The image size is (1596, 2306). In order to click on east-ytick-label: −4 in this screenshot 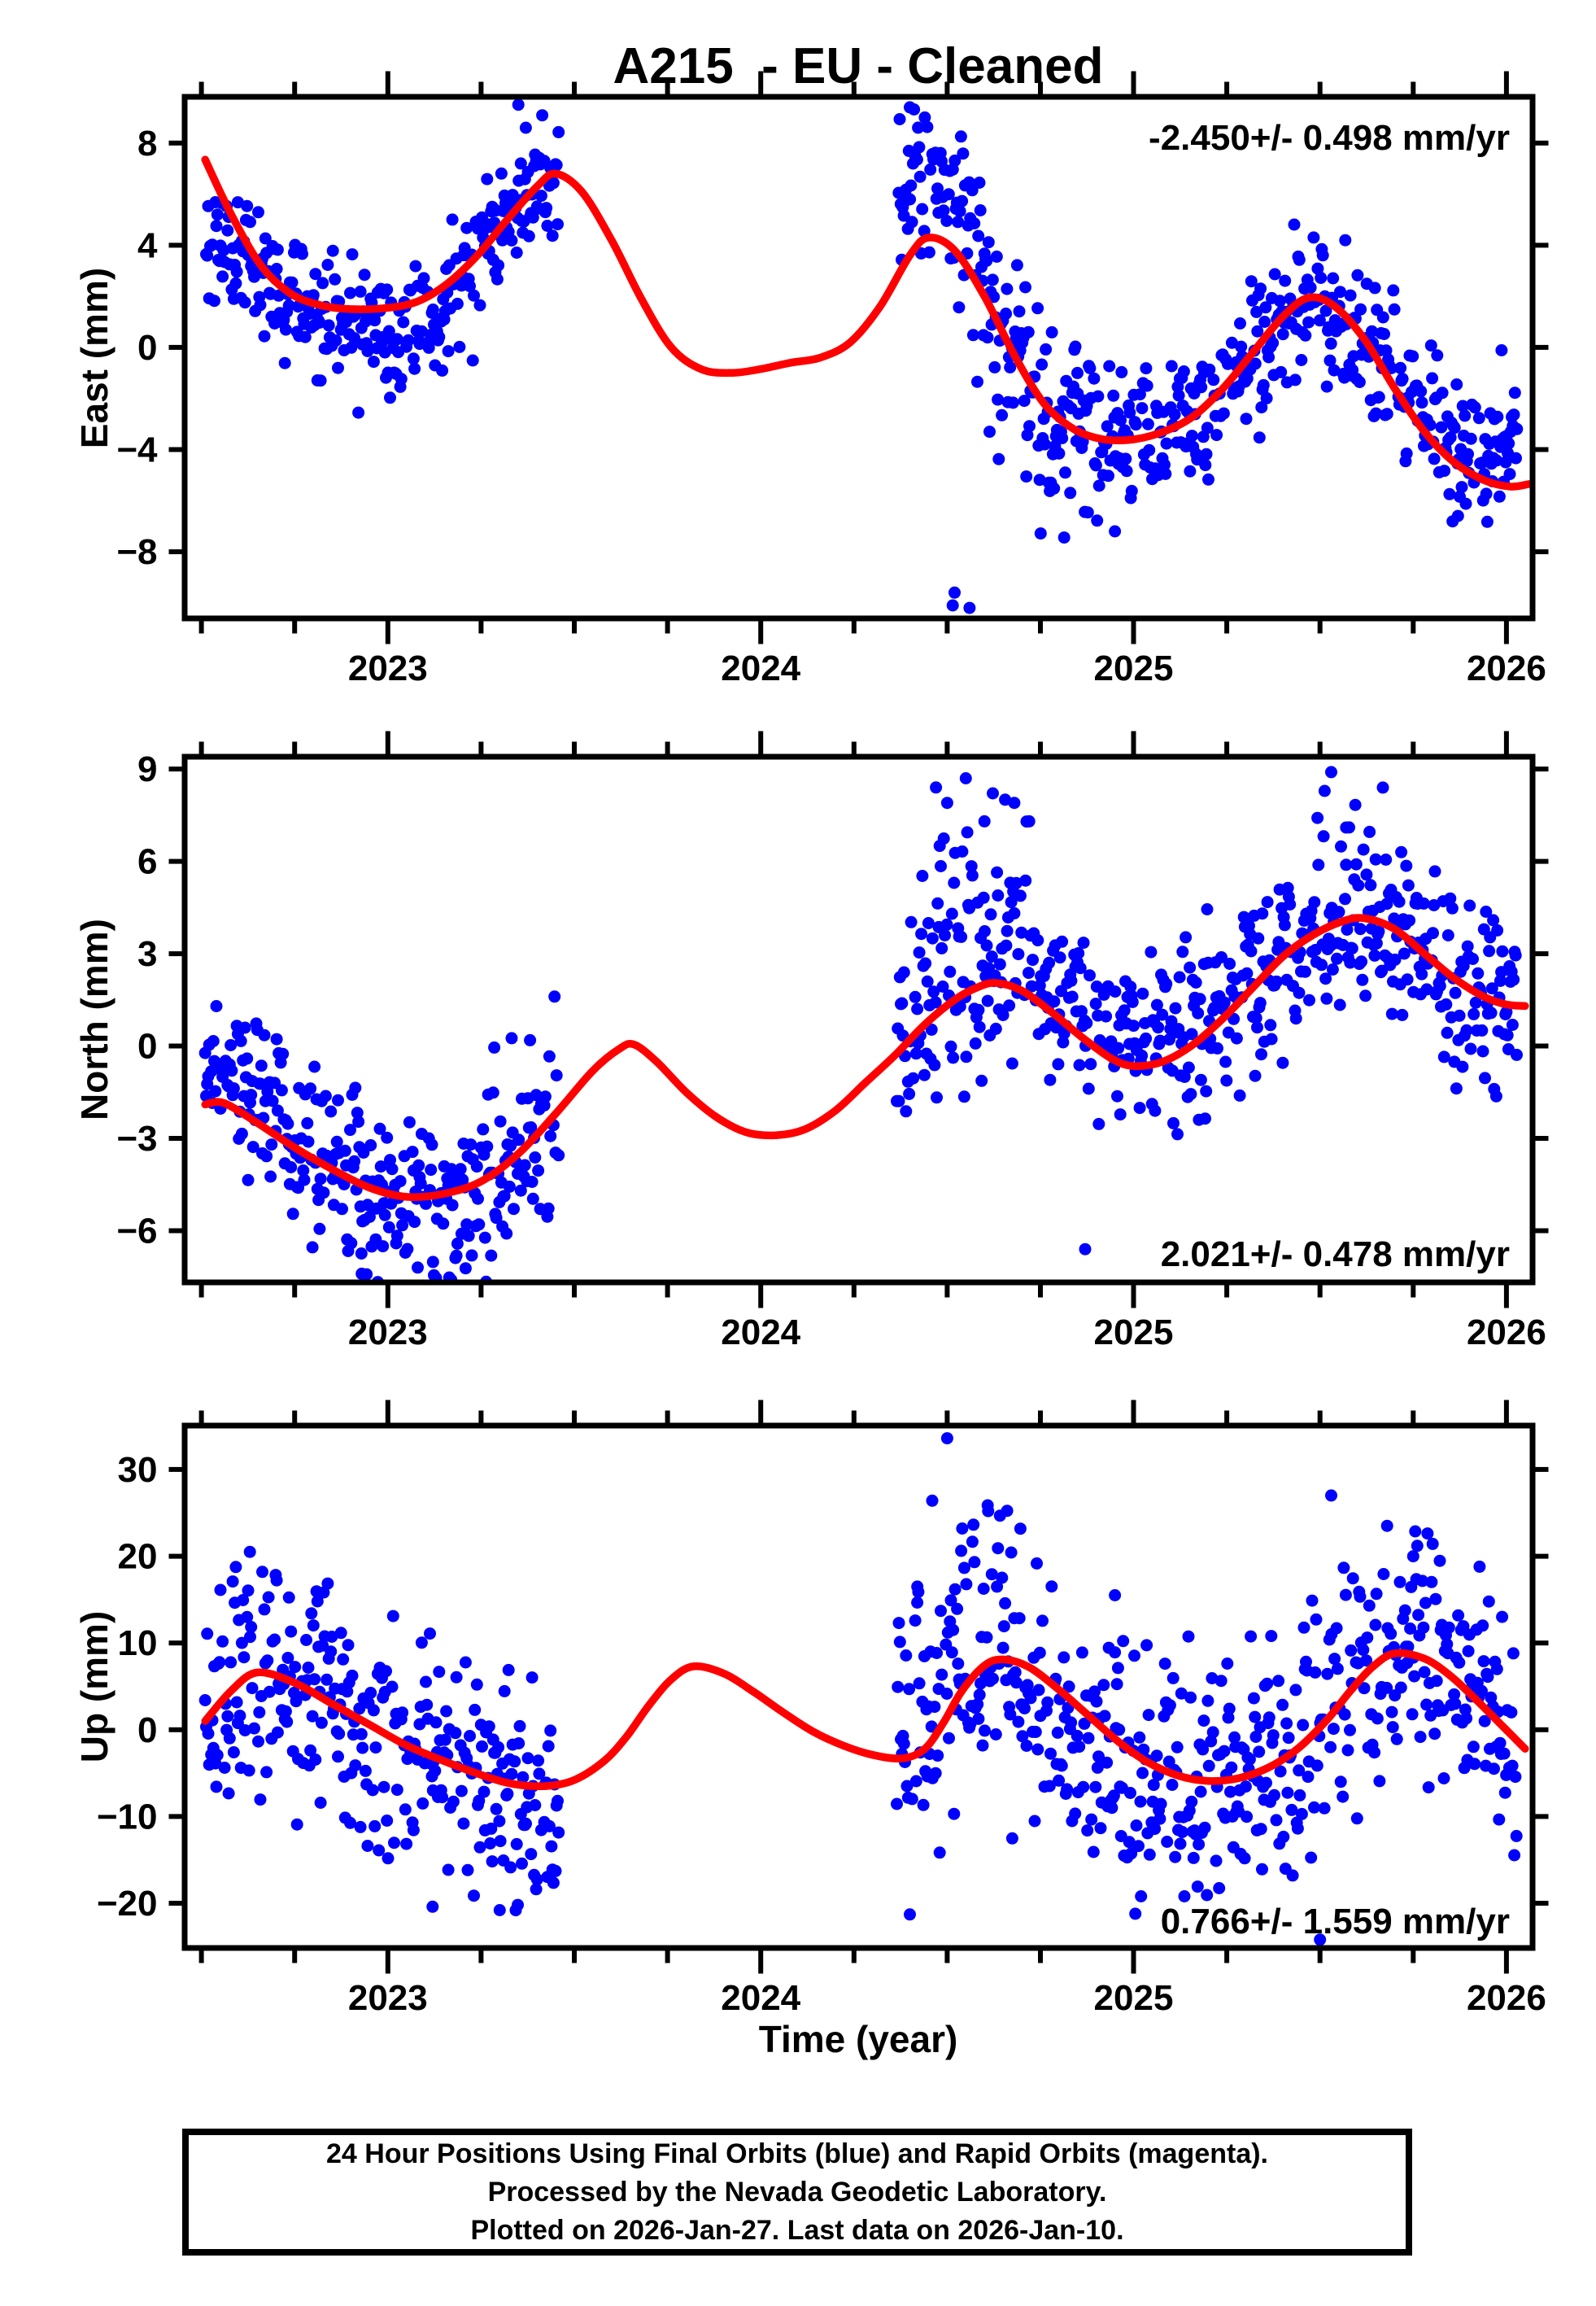, I will do `click(137, 450)`.